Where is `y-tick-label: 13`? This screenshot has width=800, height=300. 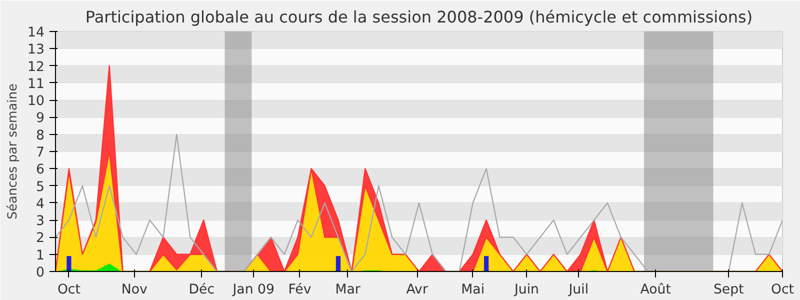
y-tick-label: 13 is located at coordinates (36, 50).